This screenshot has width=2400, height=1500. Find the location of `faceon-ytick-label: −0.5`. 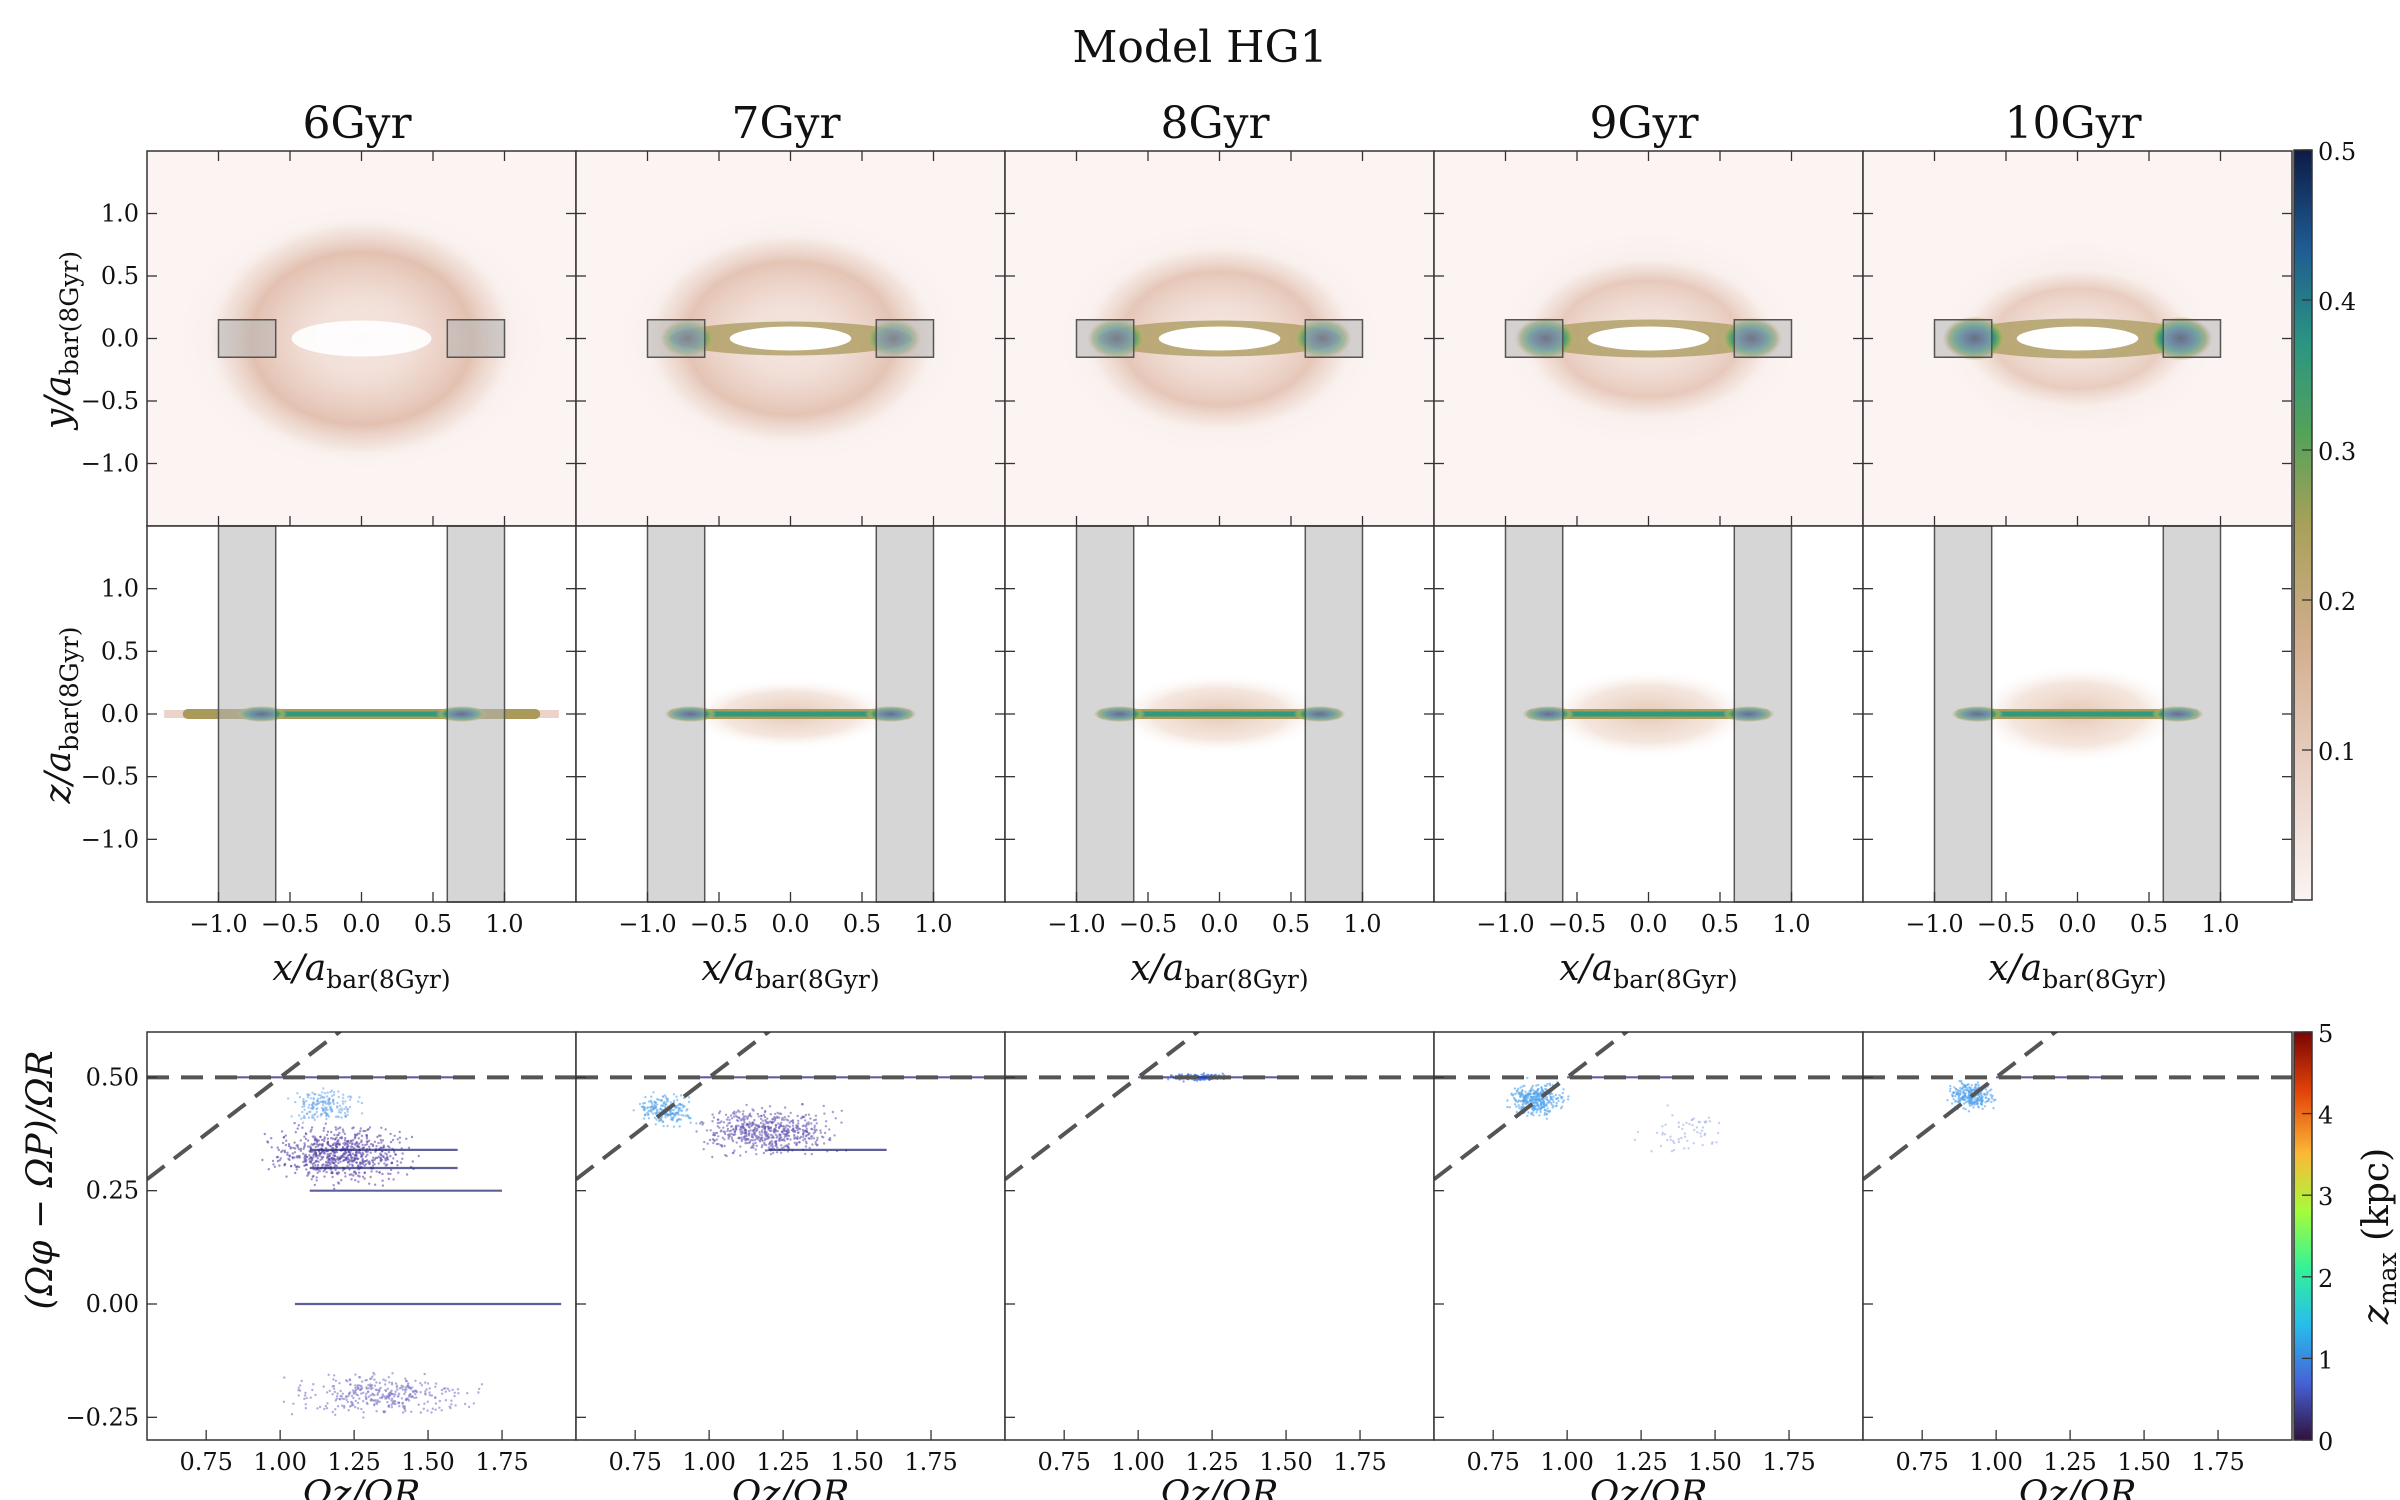

faceon-ytick-label: −0.5 is located at coordinates (110, 401).